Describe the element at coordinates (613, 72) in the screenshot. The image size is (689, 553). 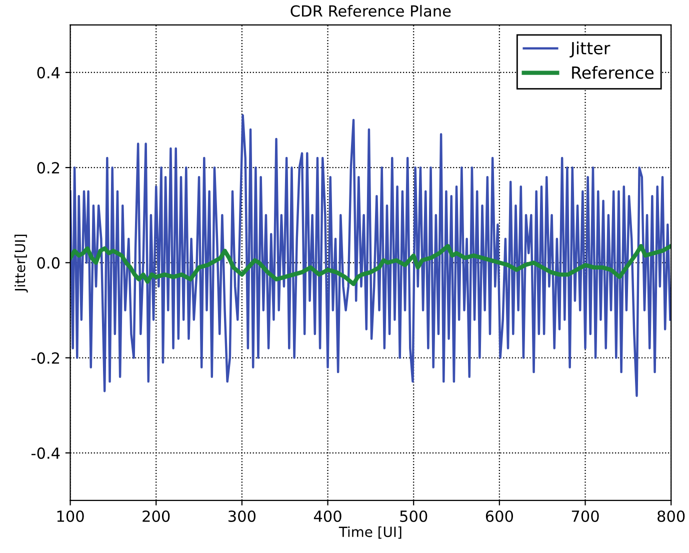
I see `legend-label: Reference` at that location.